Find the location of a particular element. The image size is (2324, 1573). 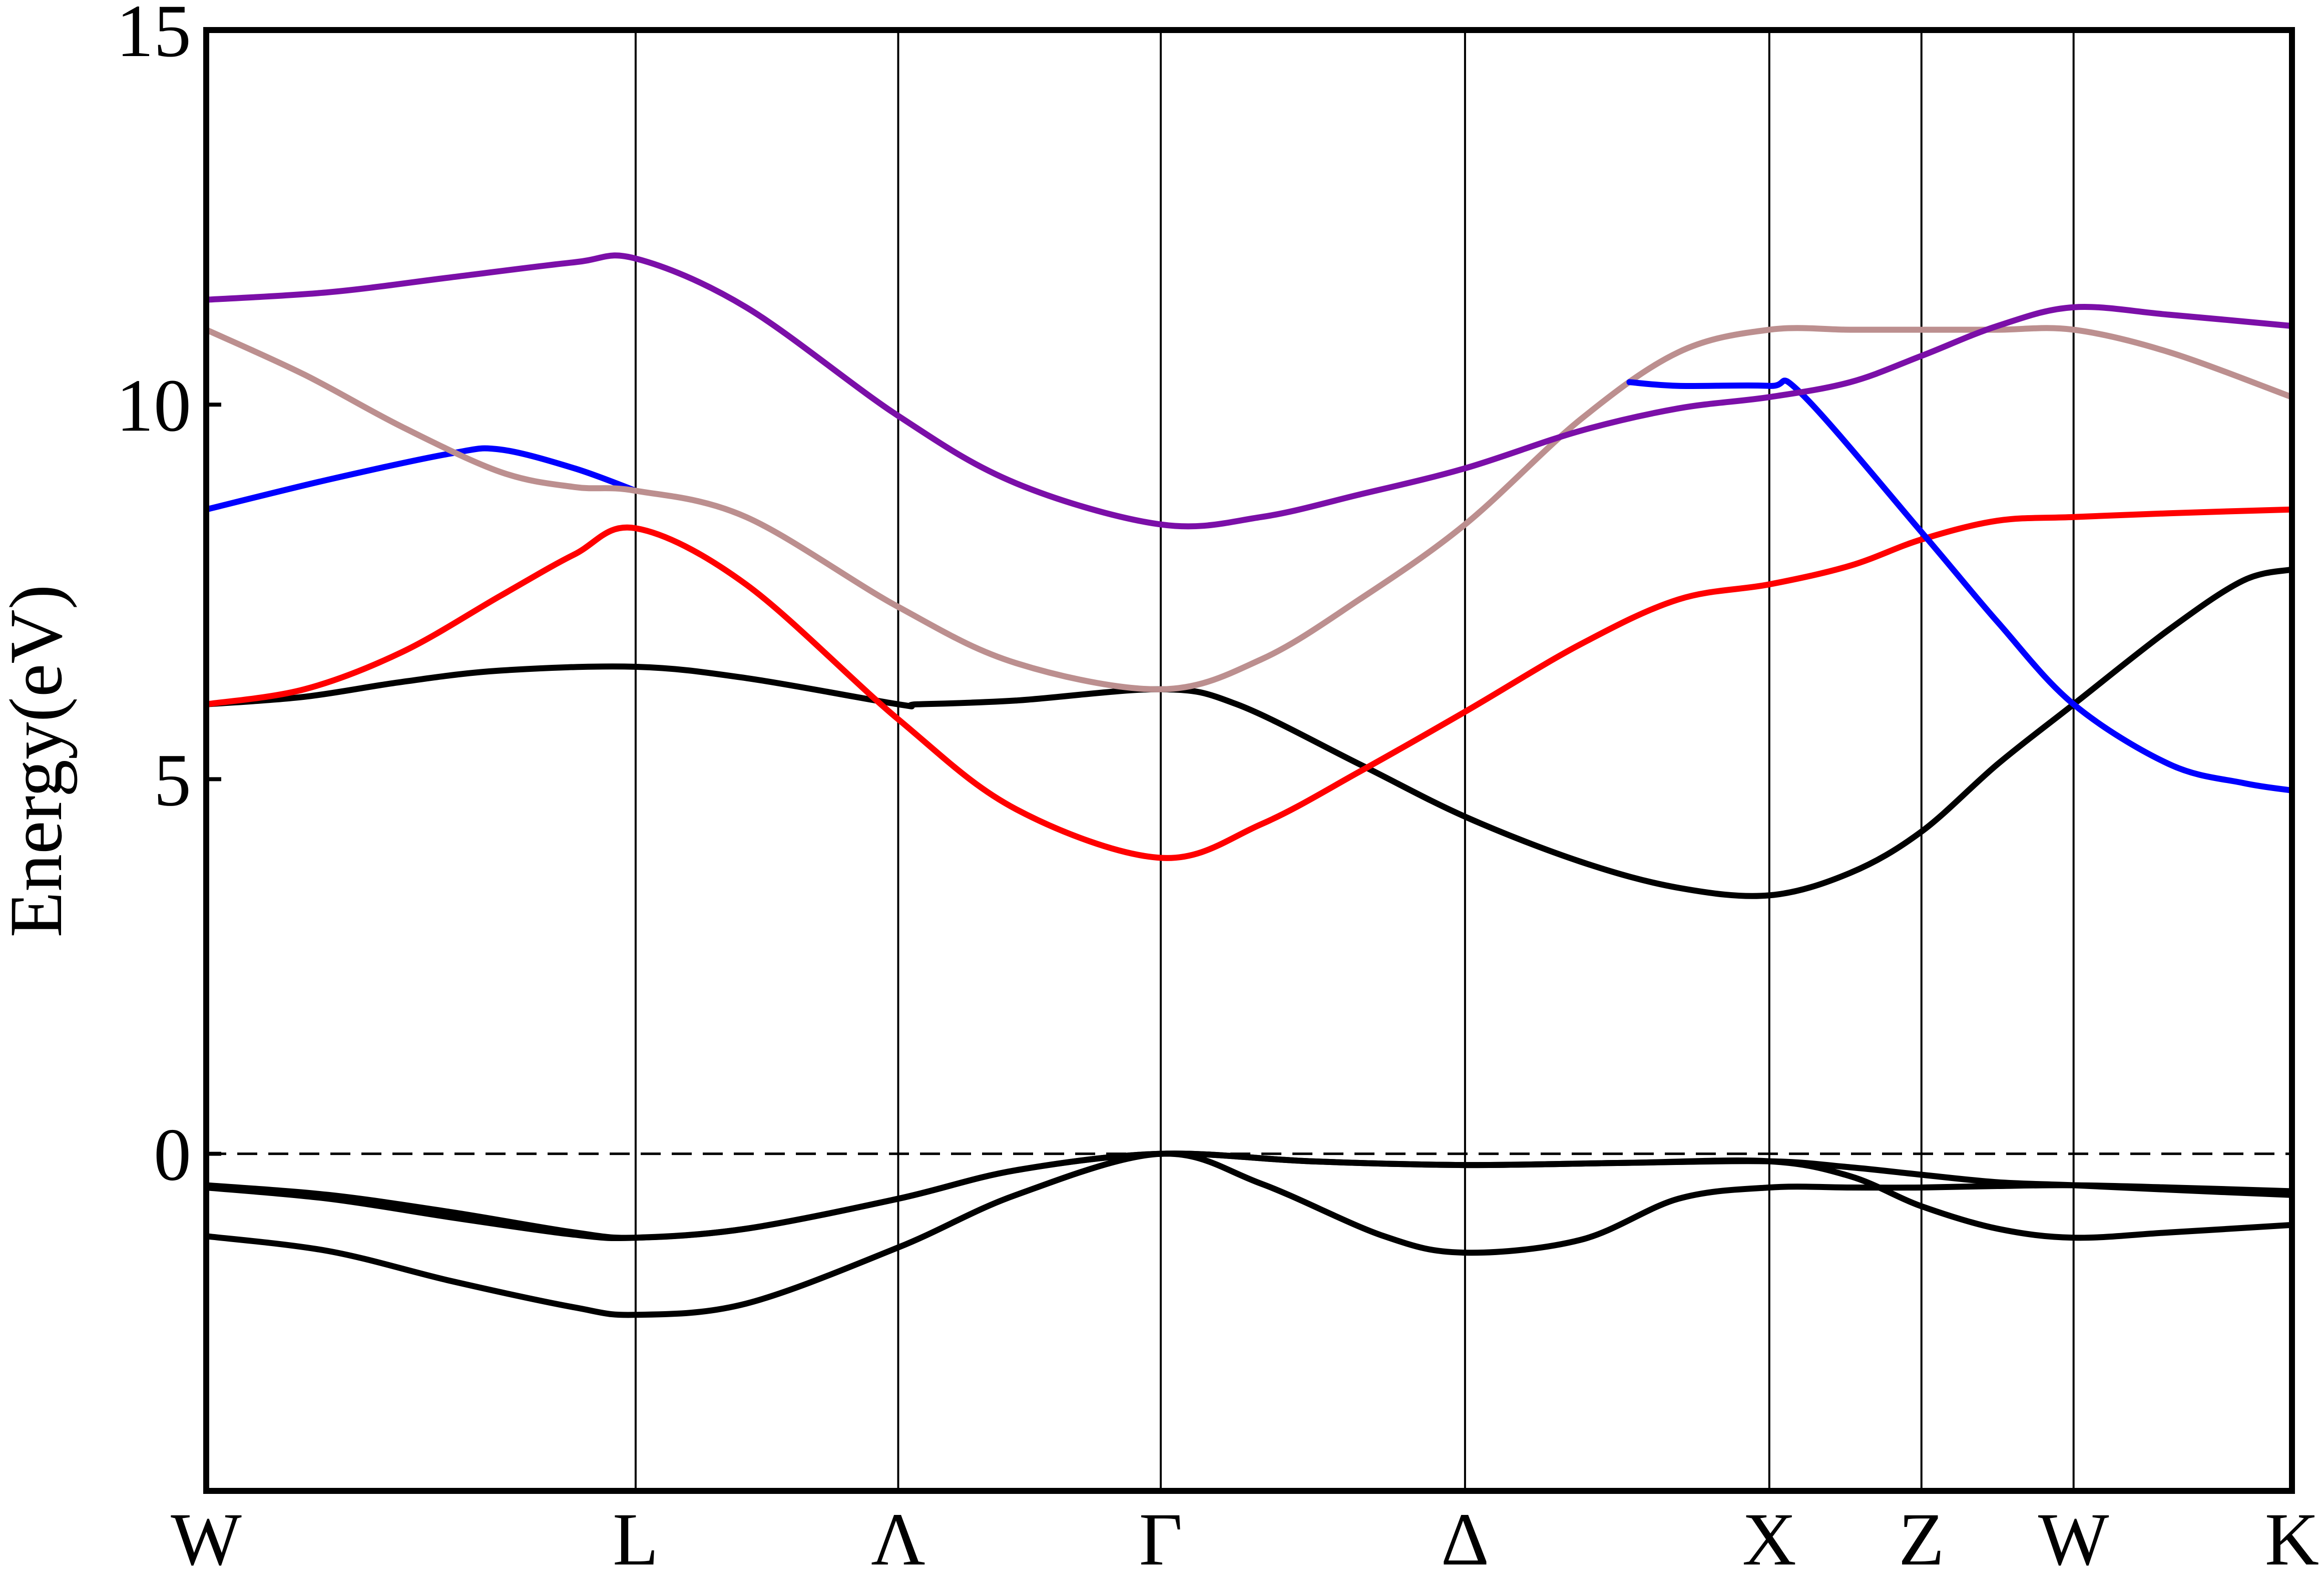

x-tick-label-6: Z is located at coordinates (1922, 1536).